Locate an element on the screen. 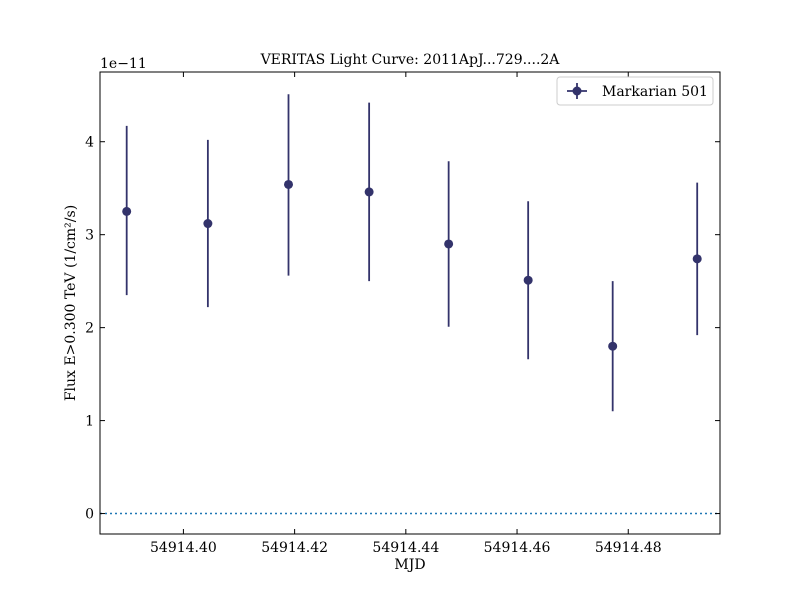 This screenshot has width=800, height=600. y-tick-label: 2 is located at coordinates (89, 329).